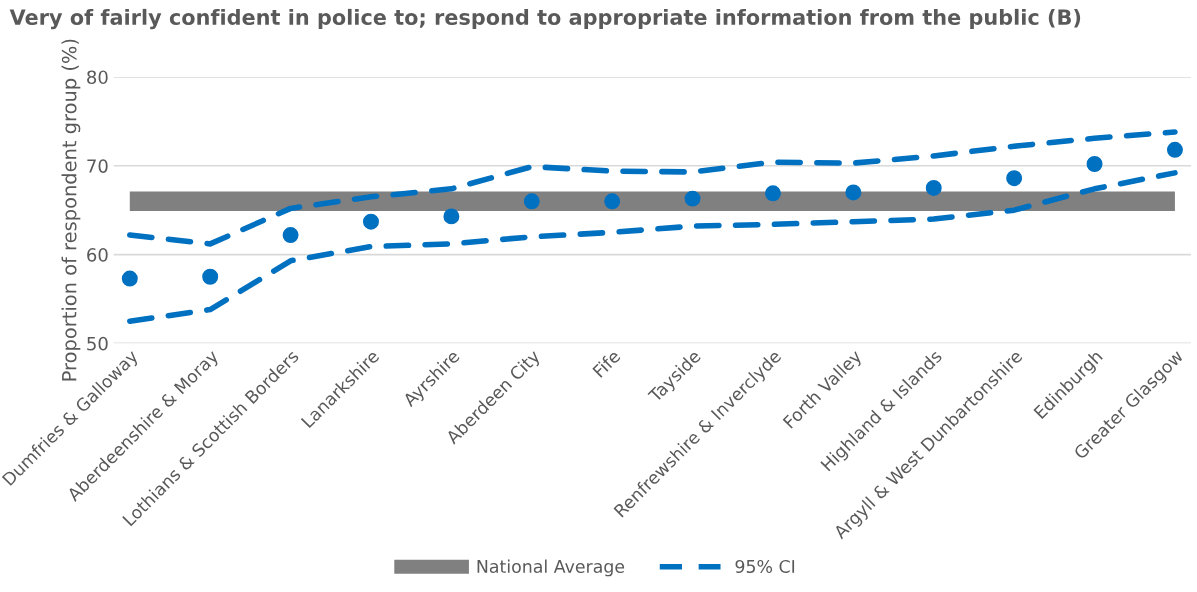 The image size is (1197, 592). Describe the element at coordinates (551, 568) in the screenshot. I see `legend-label: National Average` at that location.